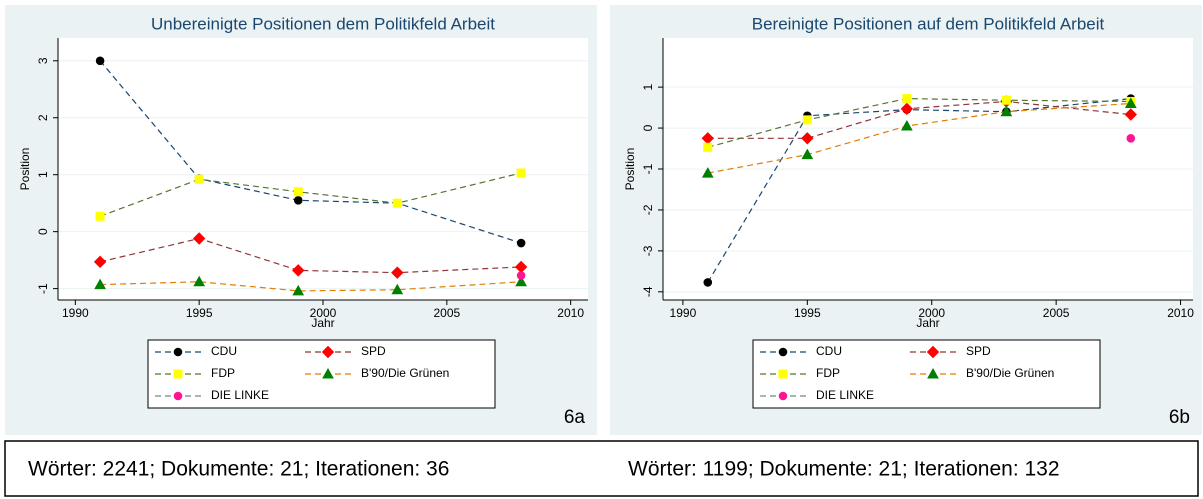  Describe the element at coordinates (648, 250) in the screenshot. I see `y-tick-label: -3` at that location.